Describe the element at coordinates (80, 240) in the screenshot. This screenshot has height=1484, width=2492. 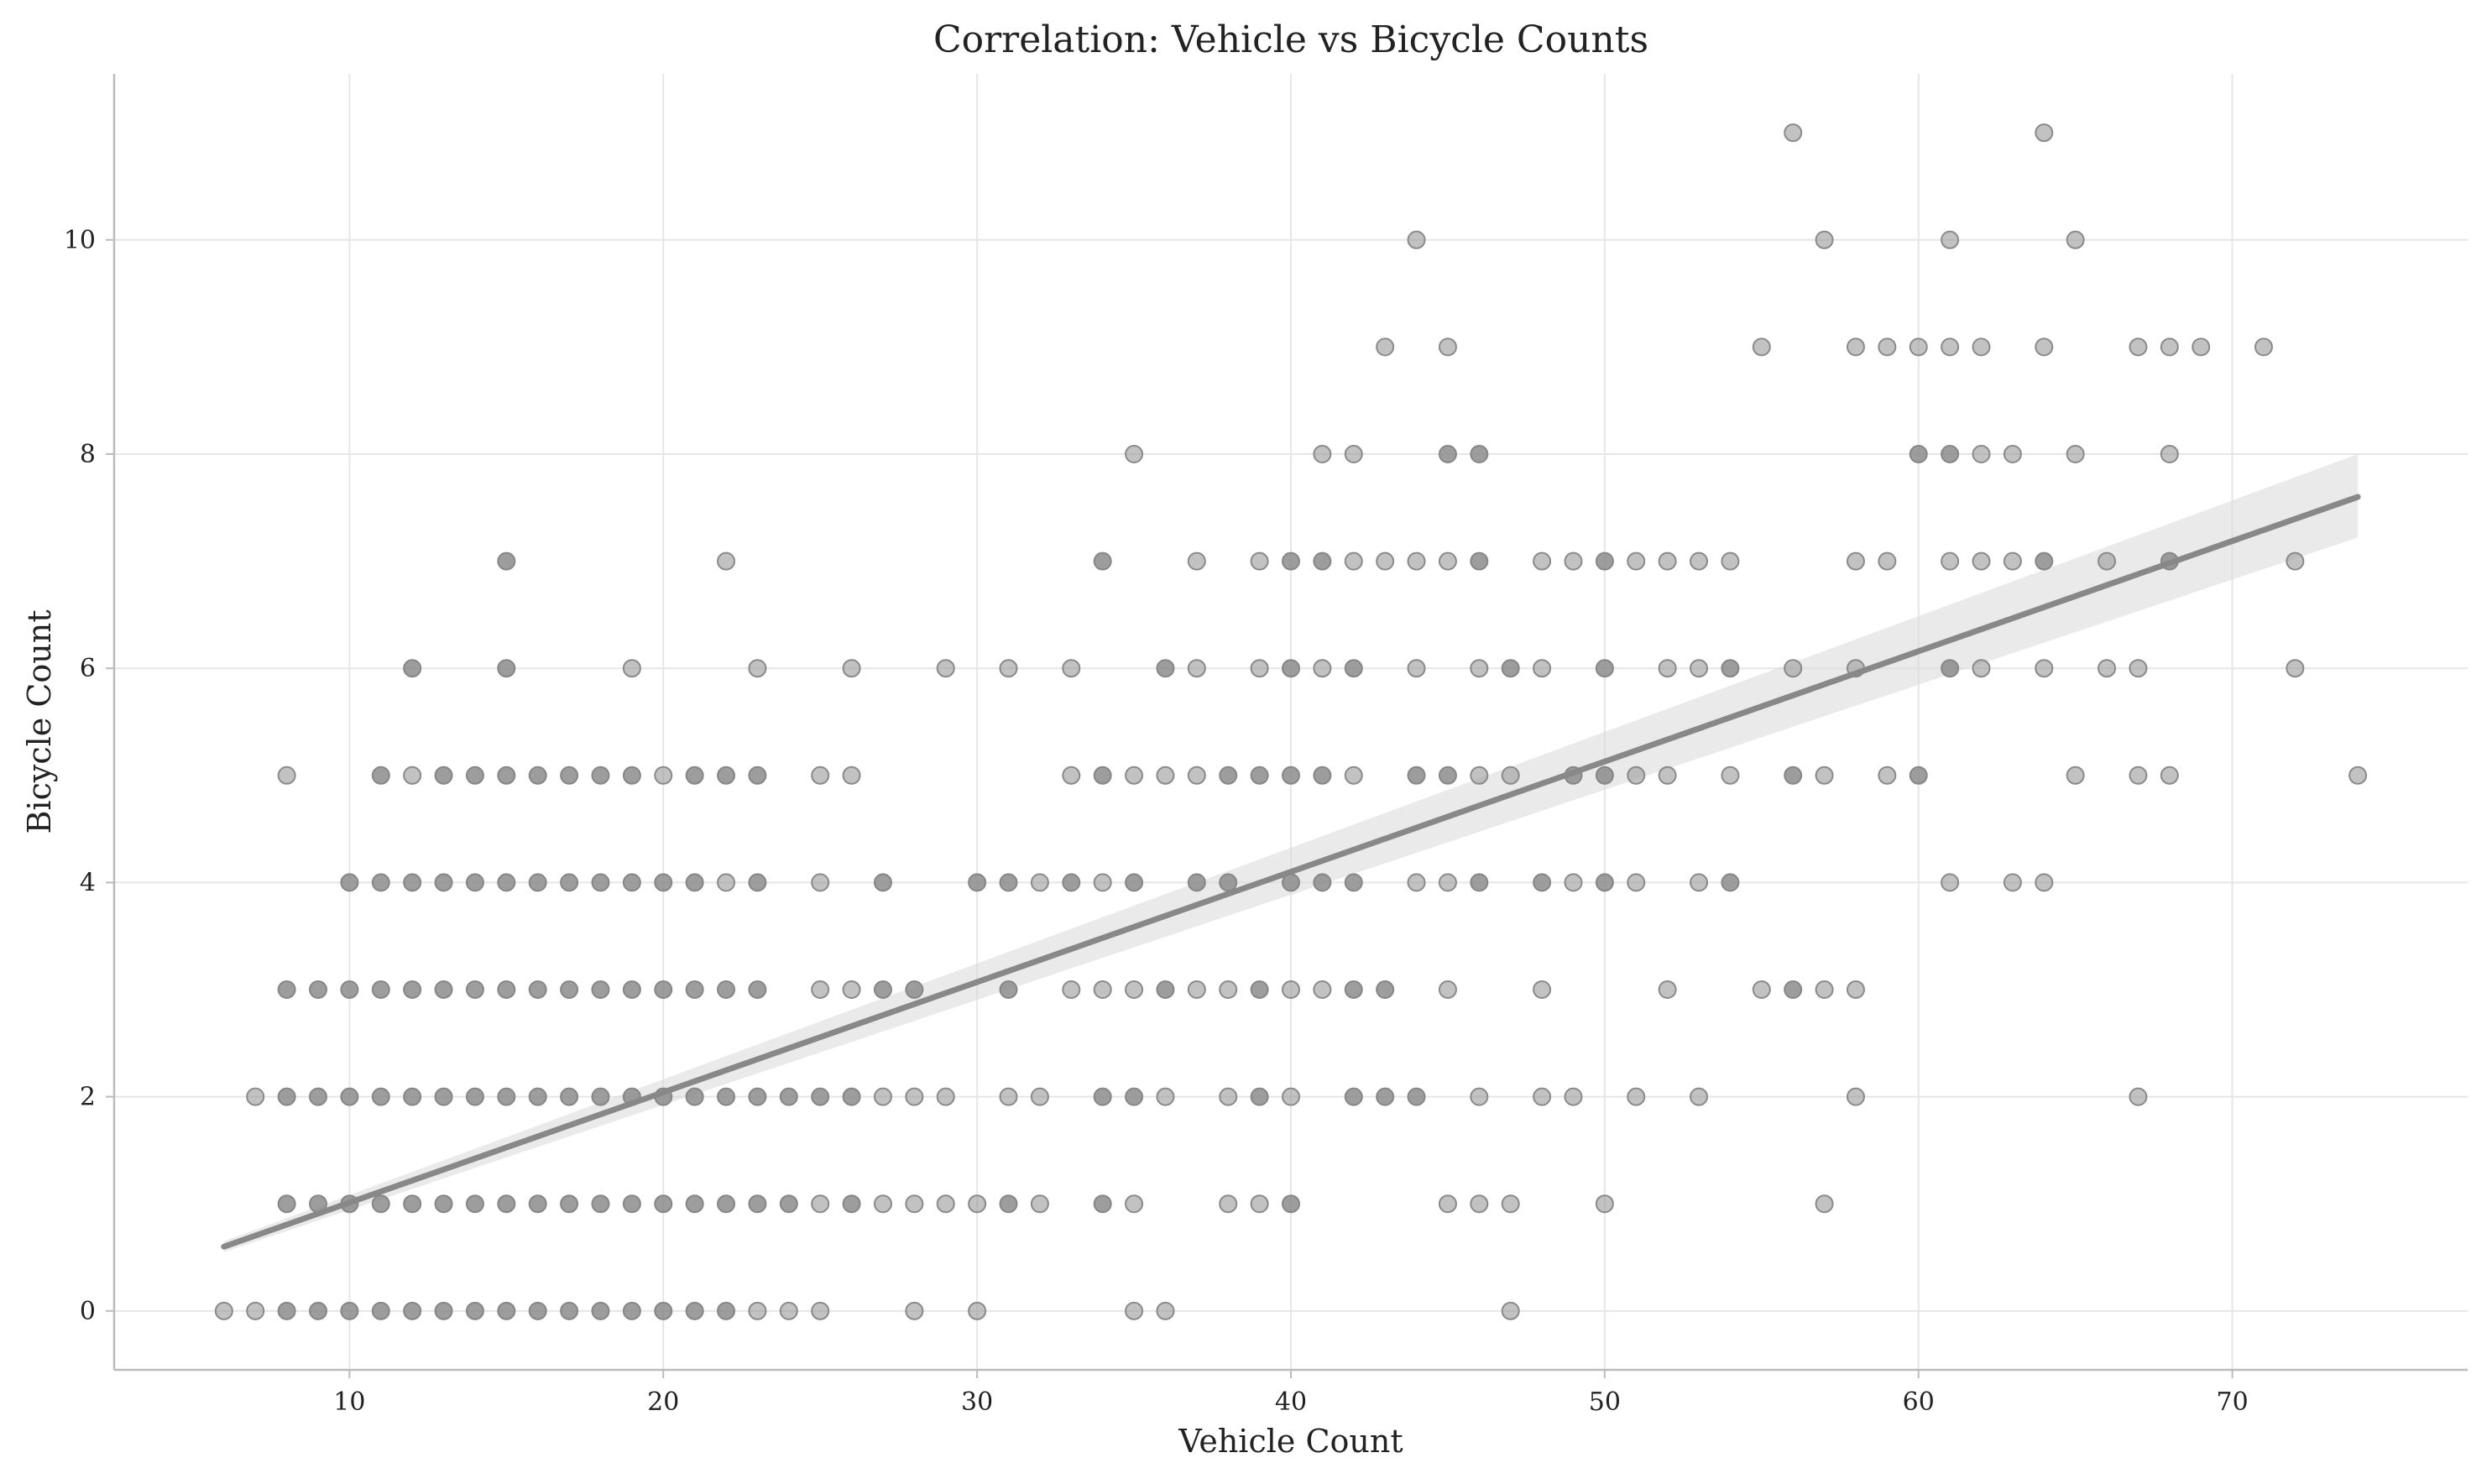
I see `y-tick-label: 10` at that location.